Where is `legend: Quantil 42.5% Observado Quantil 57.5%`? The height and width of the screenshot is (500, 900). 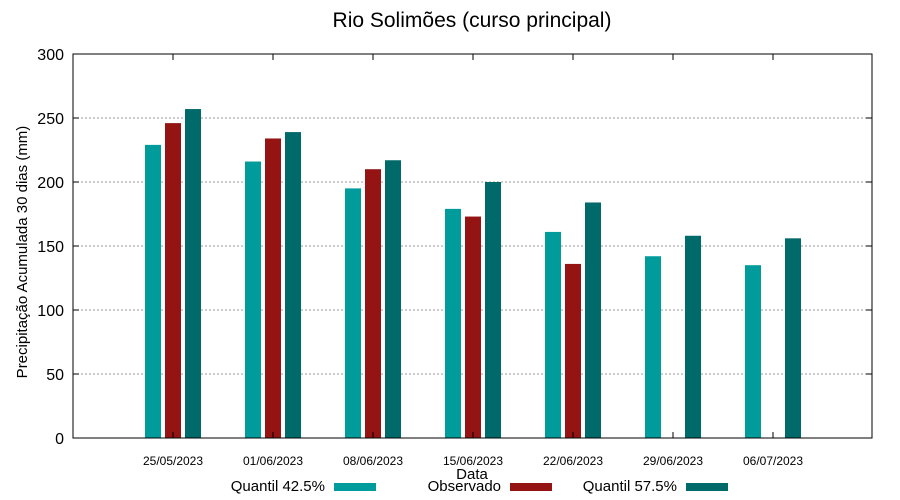
legend: Quantil 42.5% Observado Quantil 57.5% is located at coordinates (479, 486).